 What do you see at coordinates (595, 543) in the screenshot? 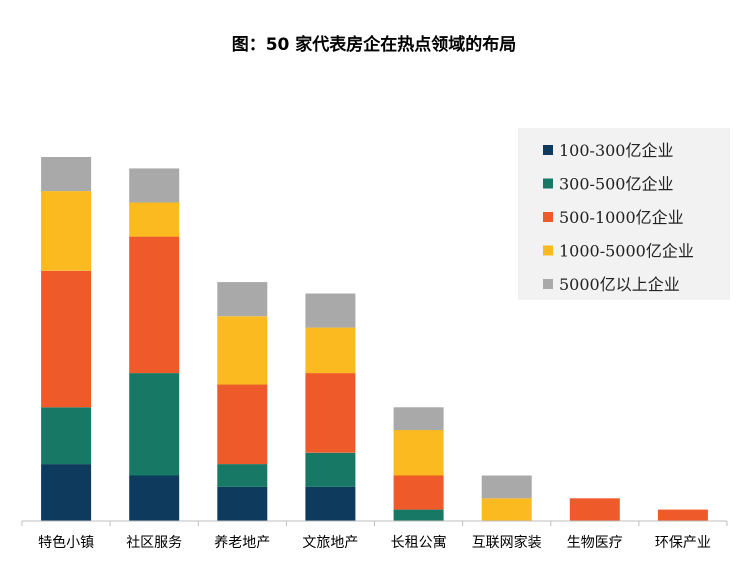
I see `x-tick-label: 生物医疗` at bounding box center [595, 543].